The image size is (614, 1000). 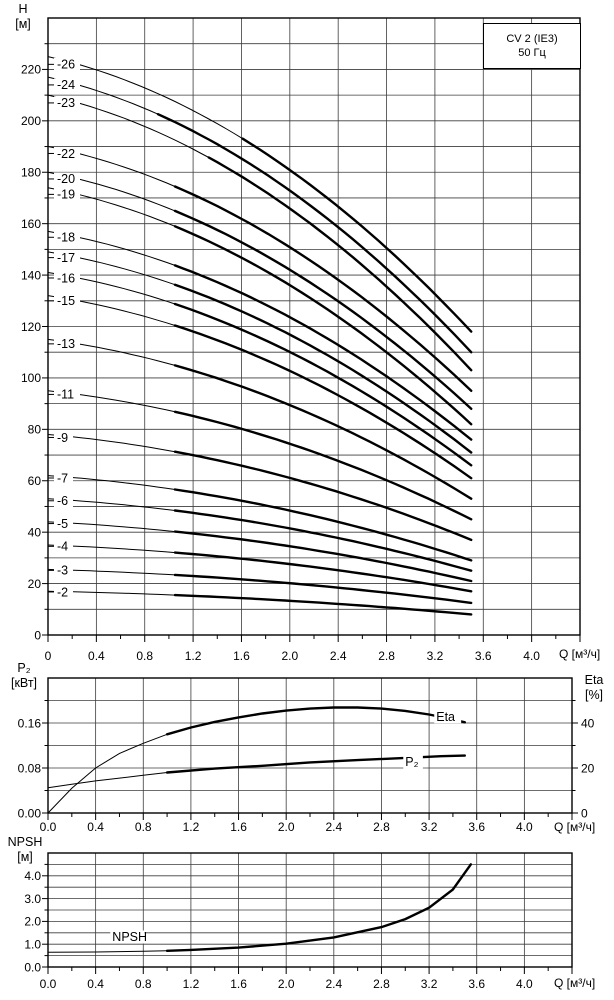 I want to click on stage-curve-label: -6, so click(x=62, y=501).